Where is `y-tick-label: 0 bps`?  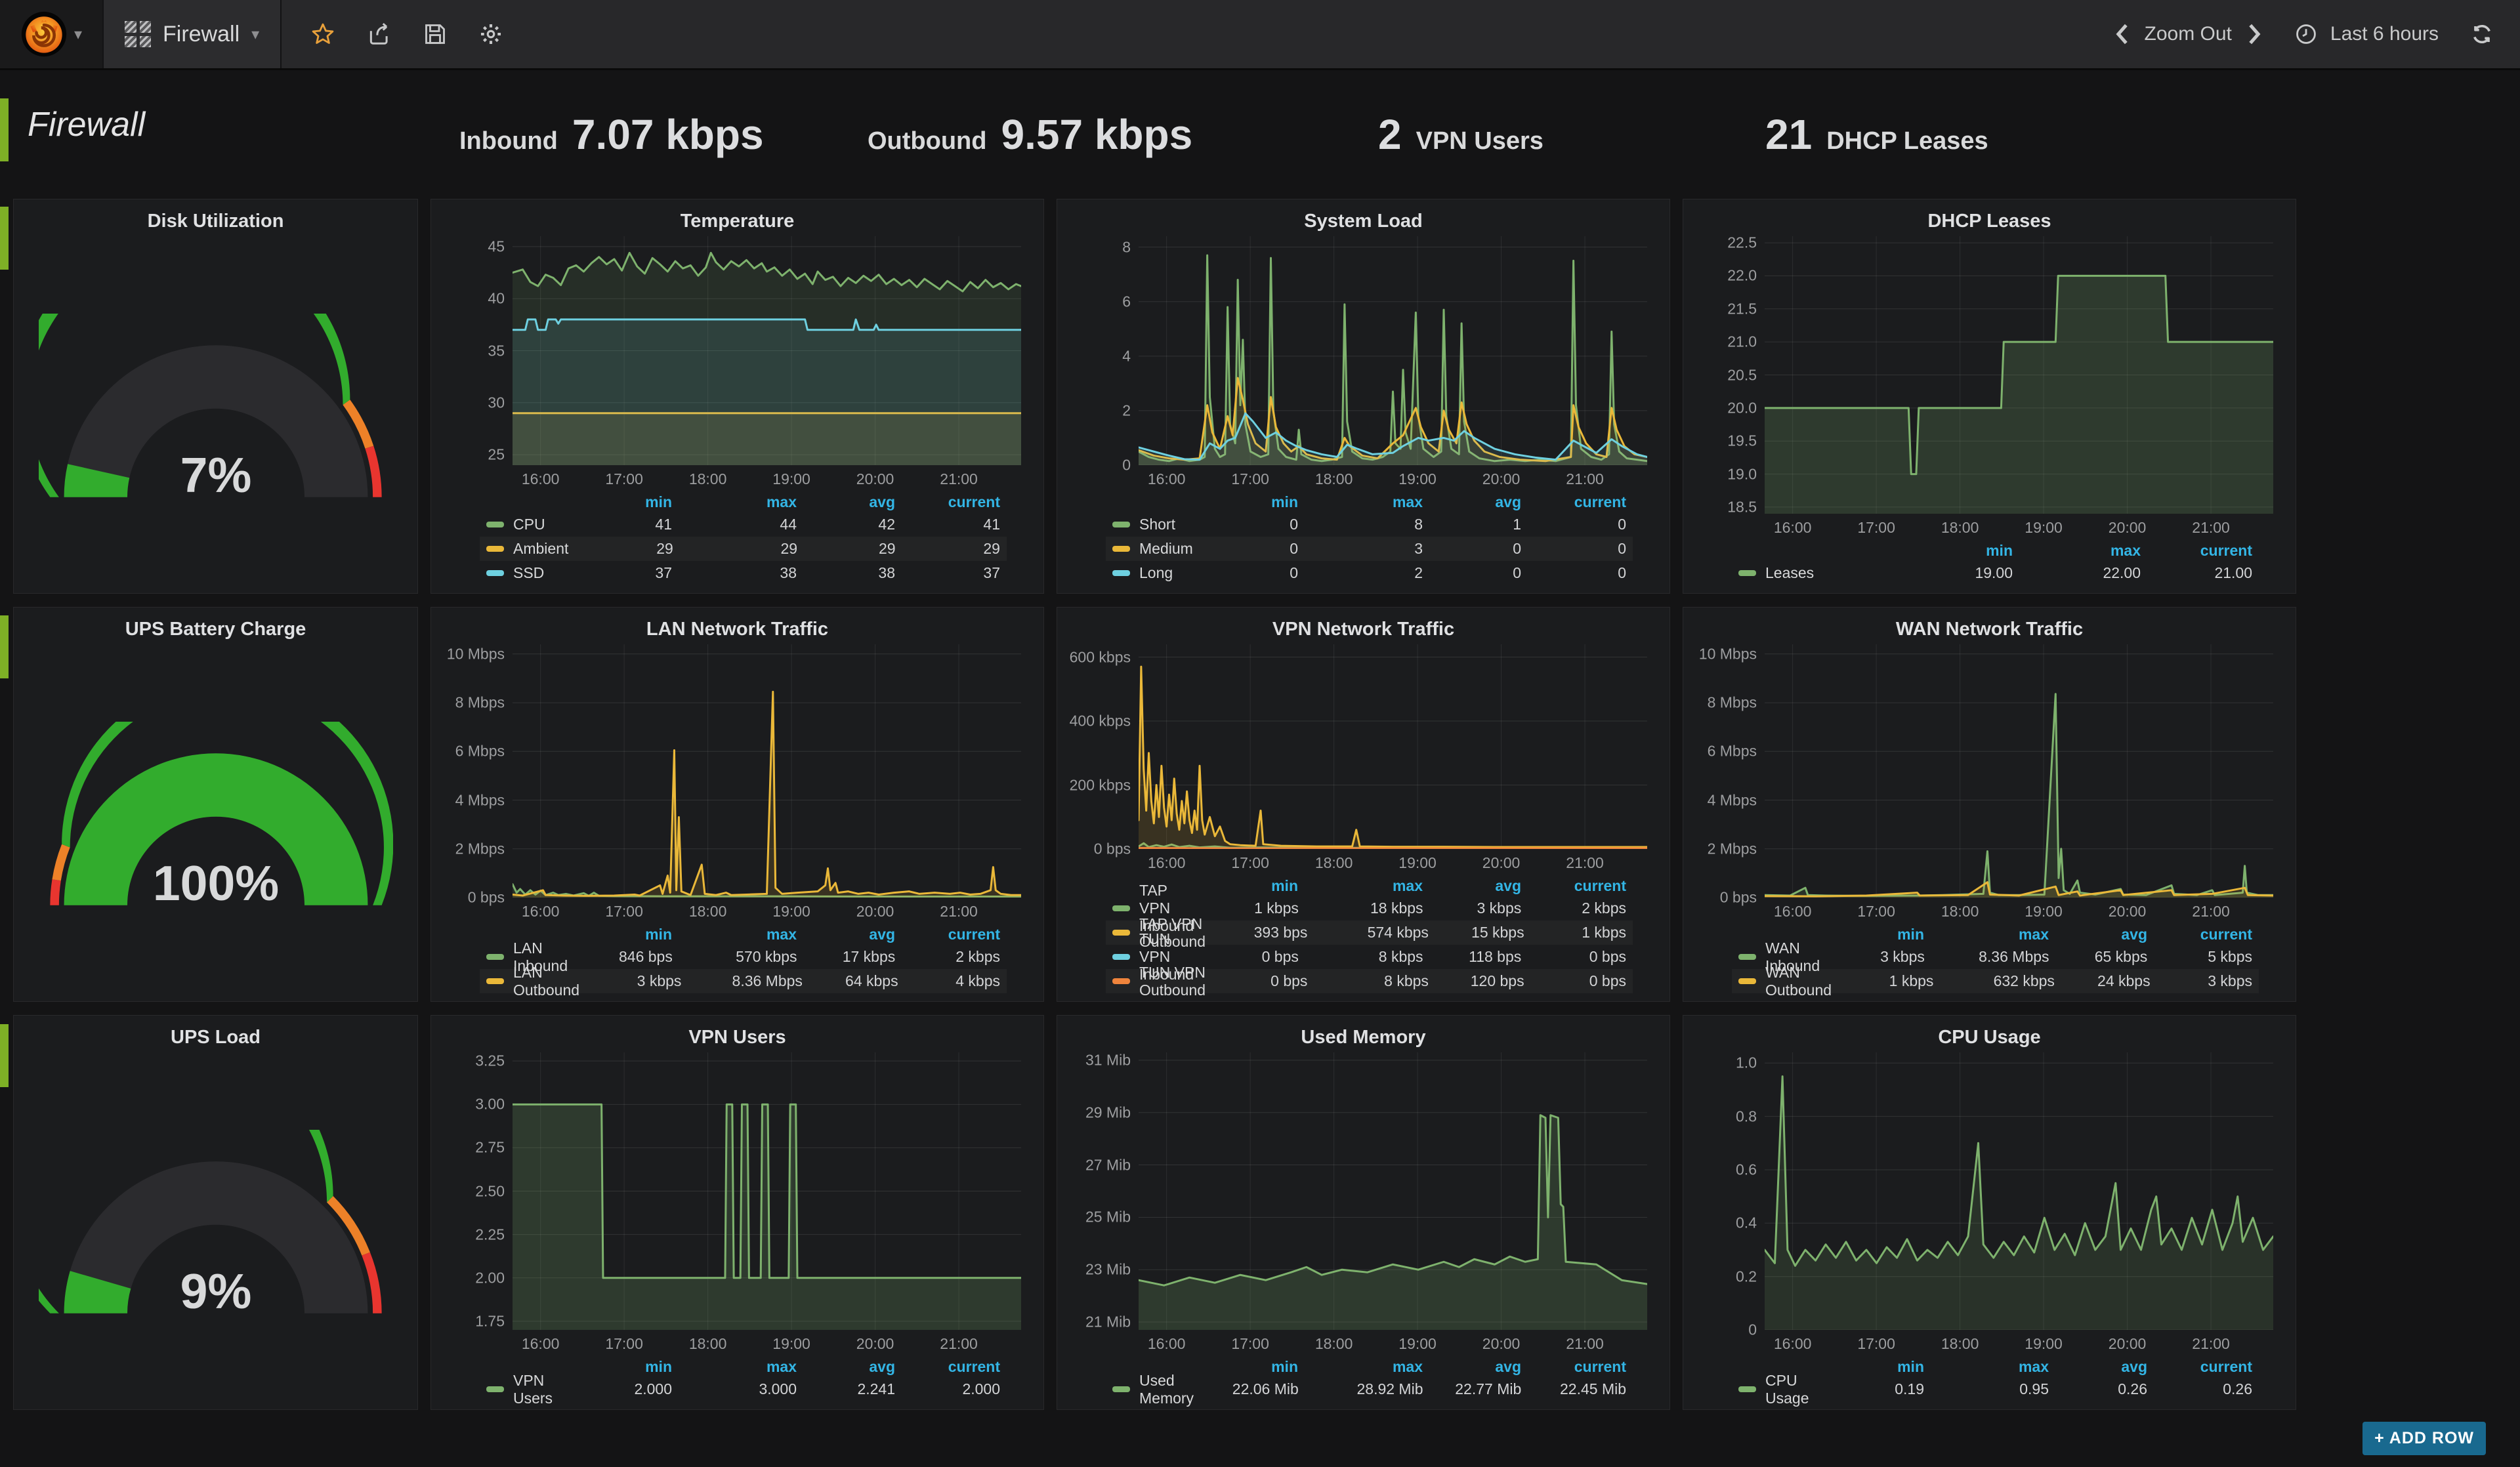 y-tick-label: 0 bps is located at coordinates (1112, 848).